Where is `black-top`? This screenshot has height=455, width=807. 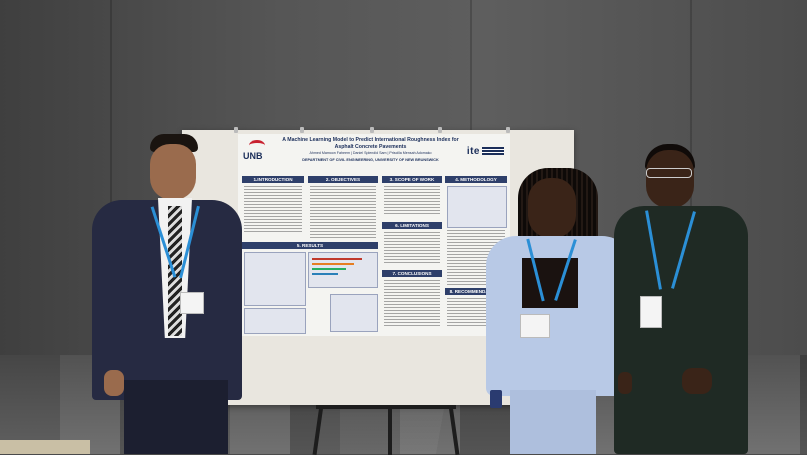 black-top is located at coordinates (550, 283).